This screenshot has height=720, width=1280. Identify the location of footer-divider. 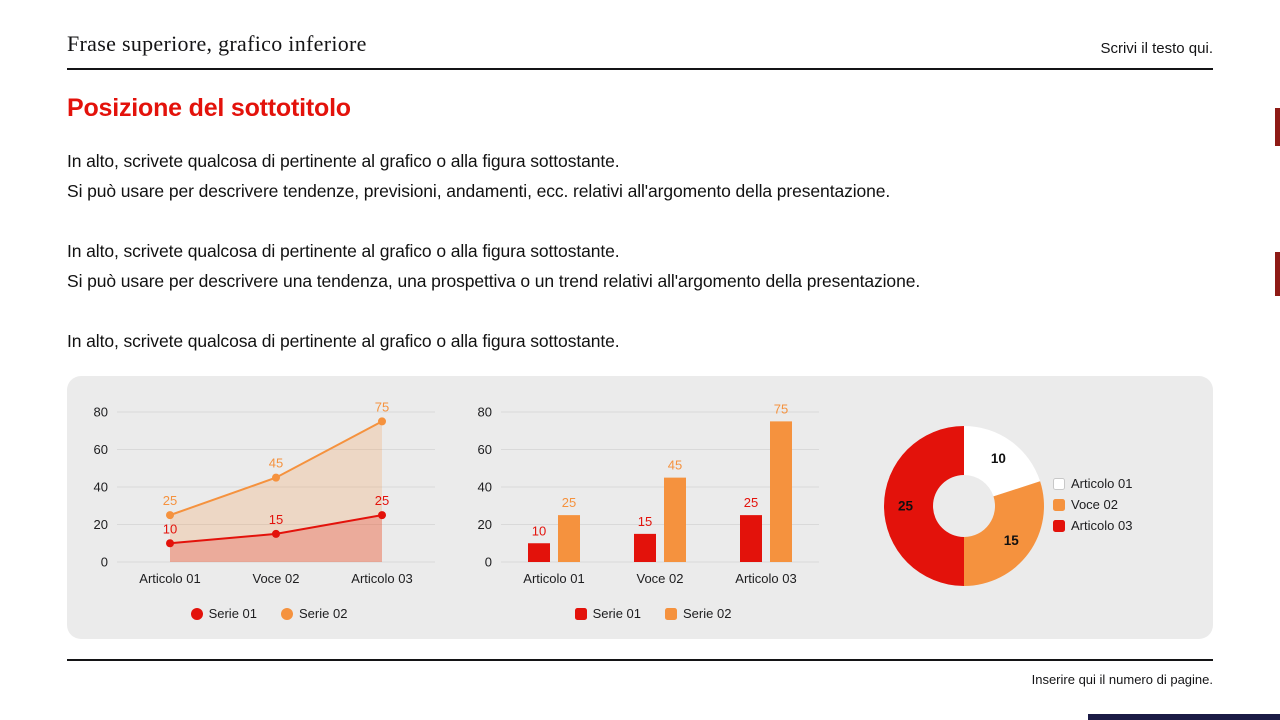
(640, 660).